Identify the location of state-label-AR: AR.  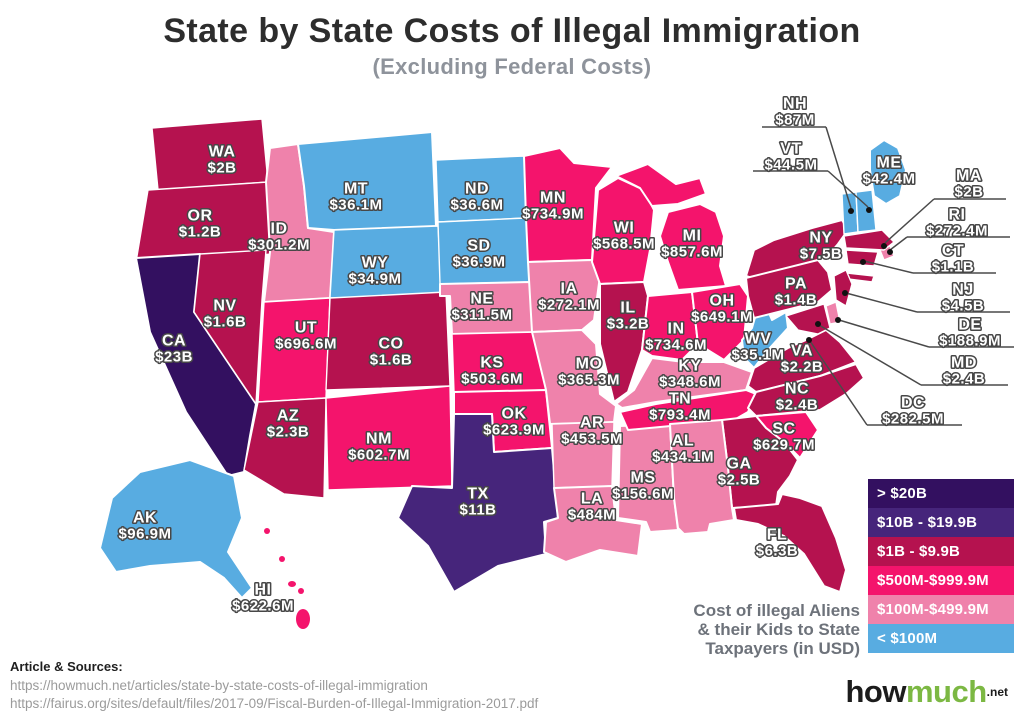
(592, 423).